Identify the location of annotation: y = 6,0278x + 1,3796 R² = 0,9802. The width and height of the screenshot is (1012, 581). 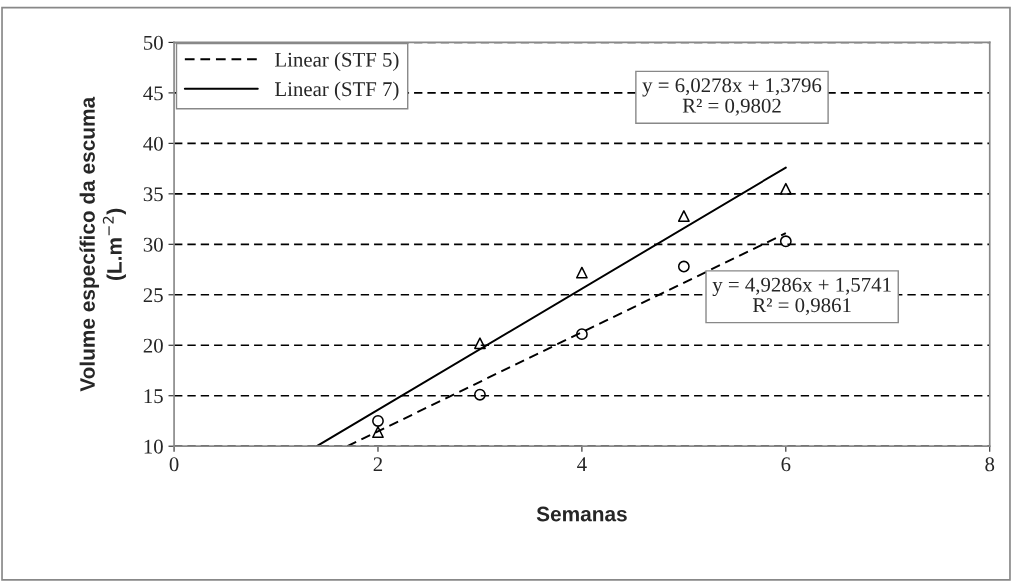
(732, 97).